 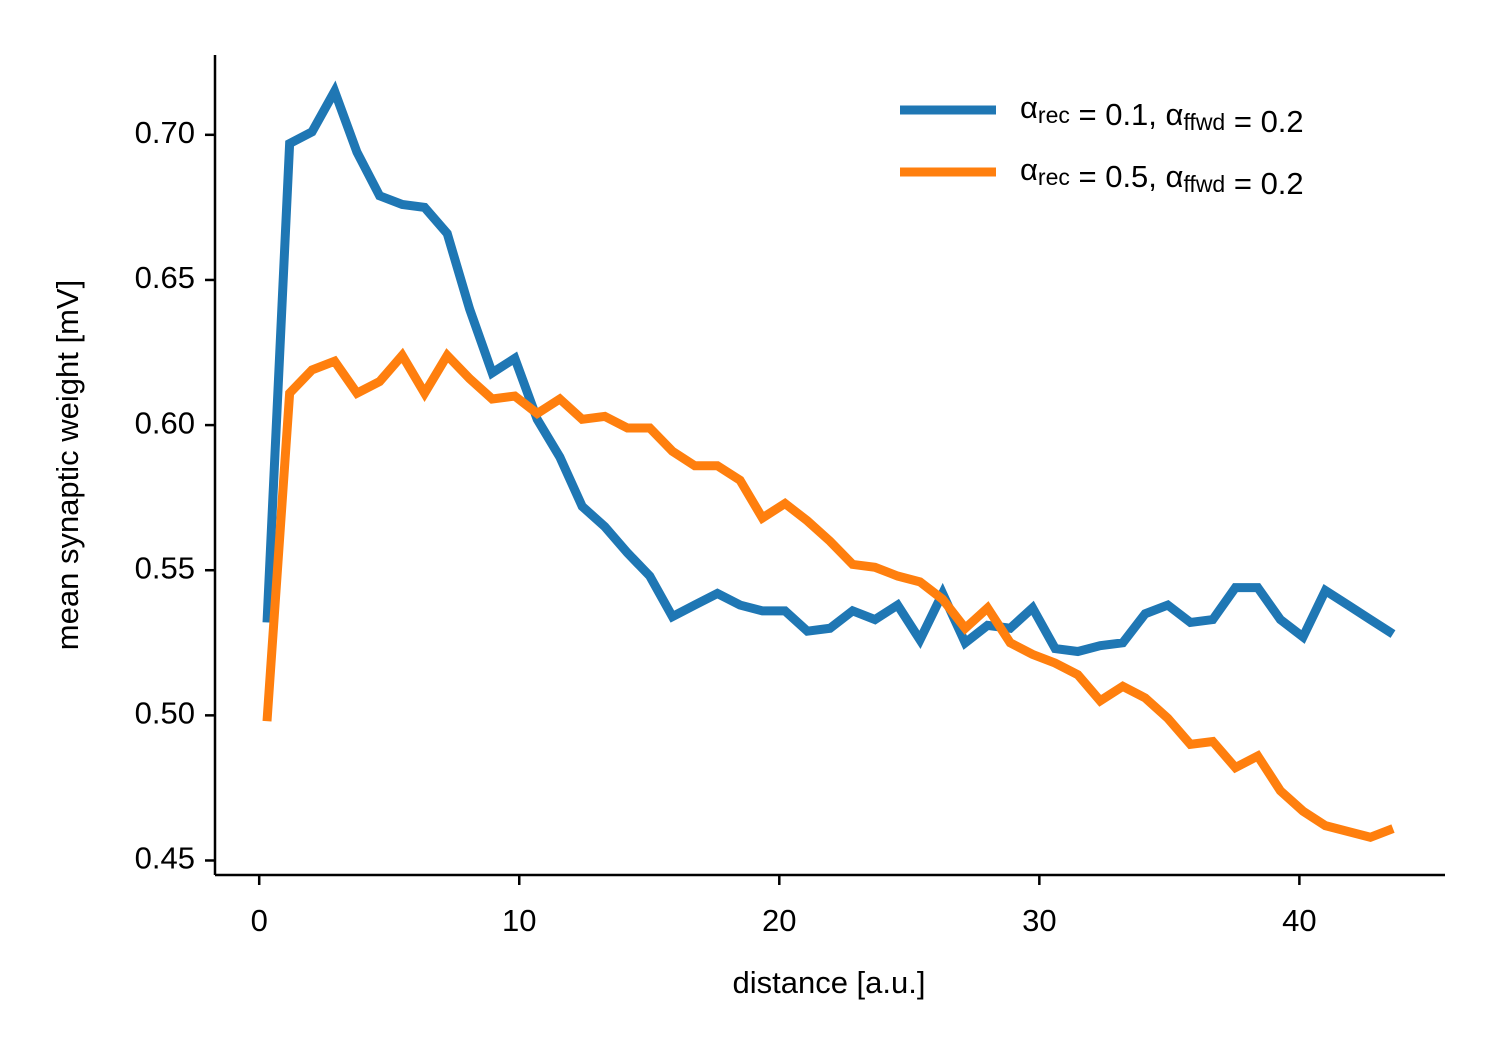 What do you see at coordinates (519, 920) in the screenshot?
I see `x-tick-label: 10` at bounding box center [519, 920].